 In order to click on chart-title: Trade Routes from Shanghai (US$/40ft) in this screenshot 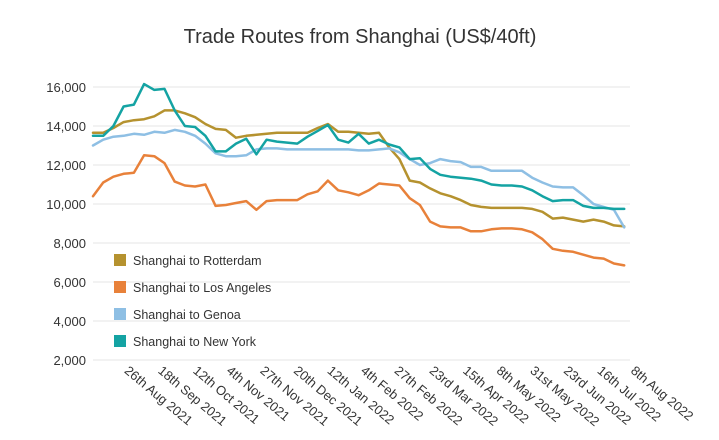, I will do `click(360, 37)`.